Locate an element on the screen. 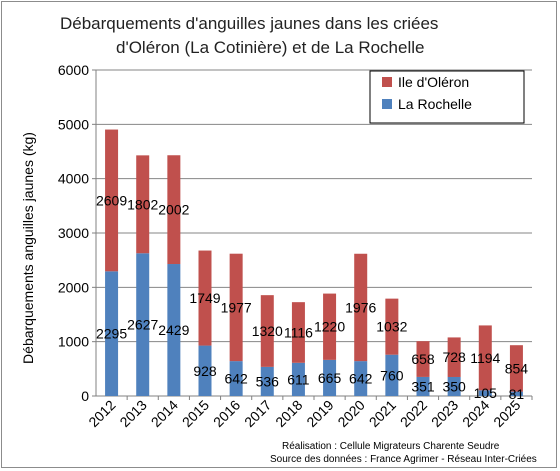 The width and height of the screenshot is (560, 471). bar-ile-oleron-2015 is located at coordinates (205, 298).